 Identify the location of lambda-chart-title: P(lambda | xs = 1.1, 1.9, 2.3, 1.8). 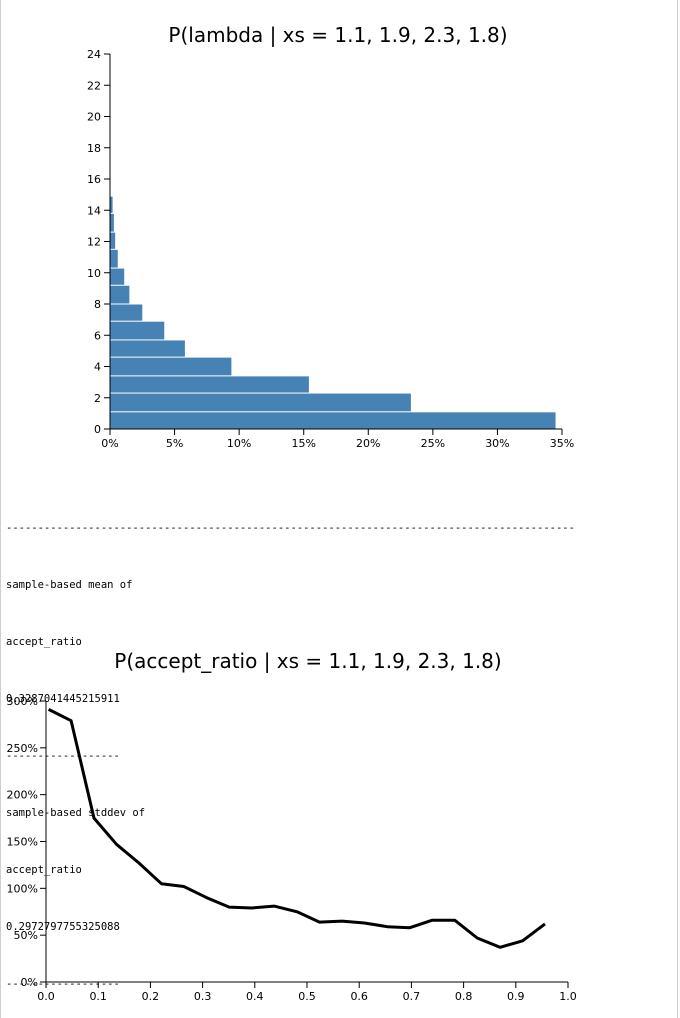
(337, 35).